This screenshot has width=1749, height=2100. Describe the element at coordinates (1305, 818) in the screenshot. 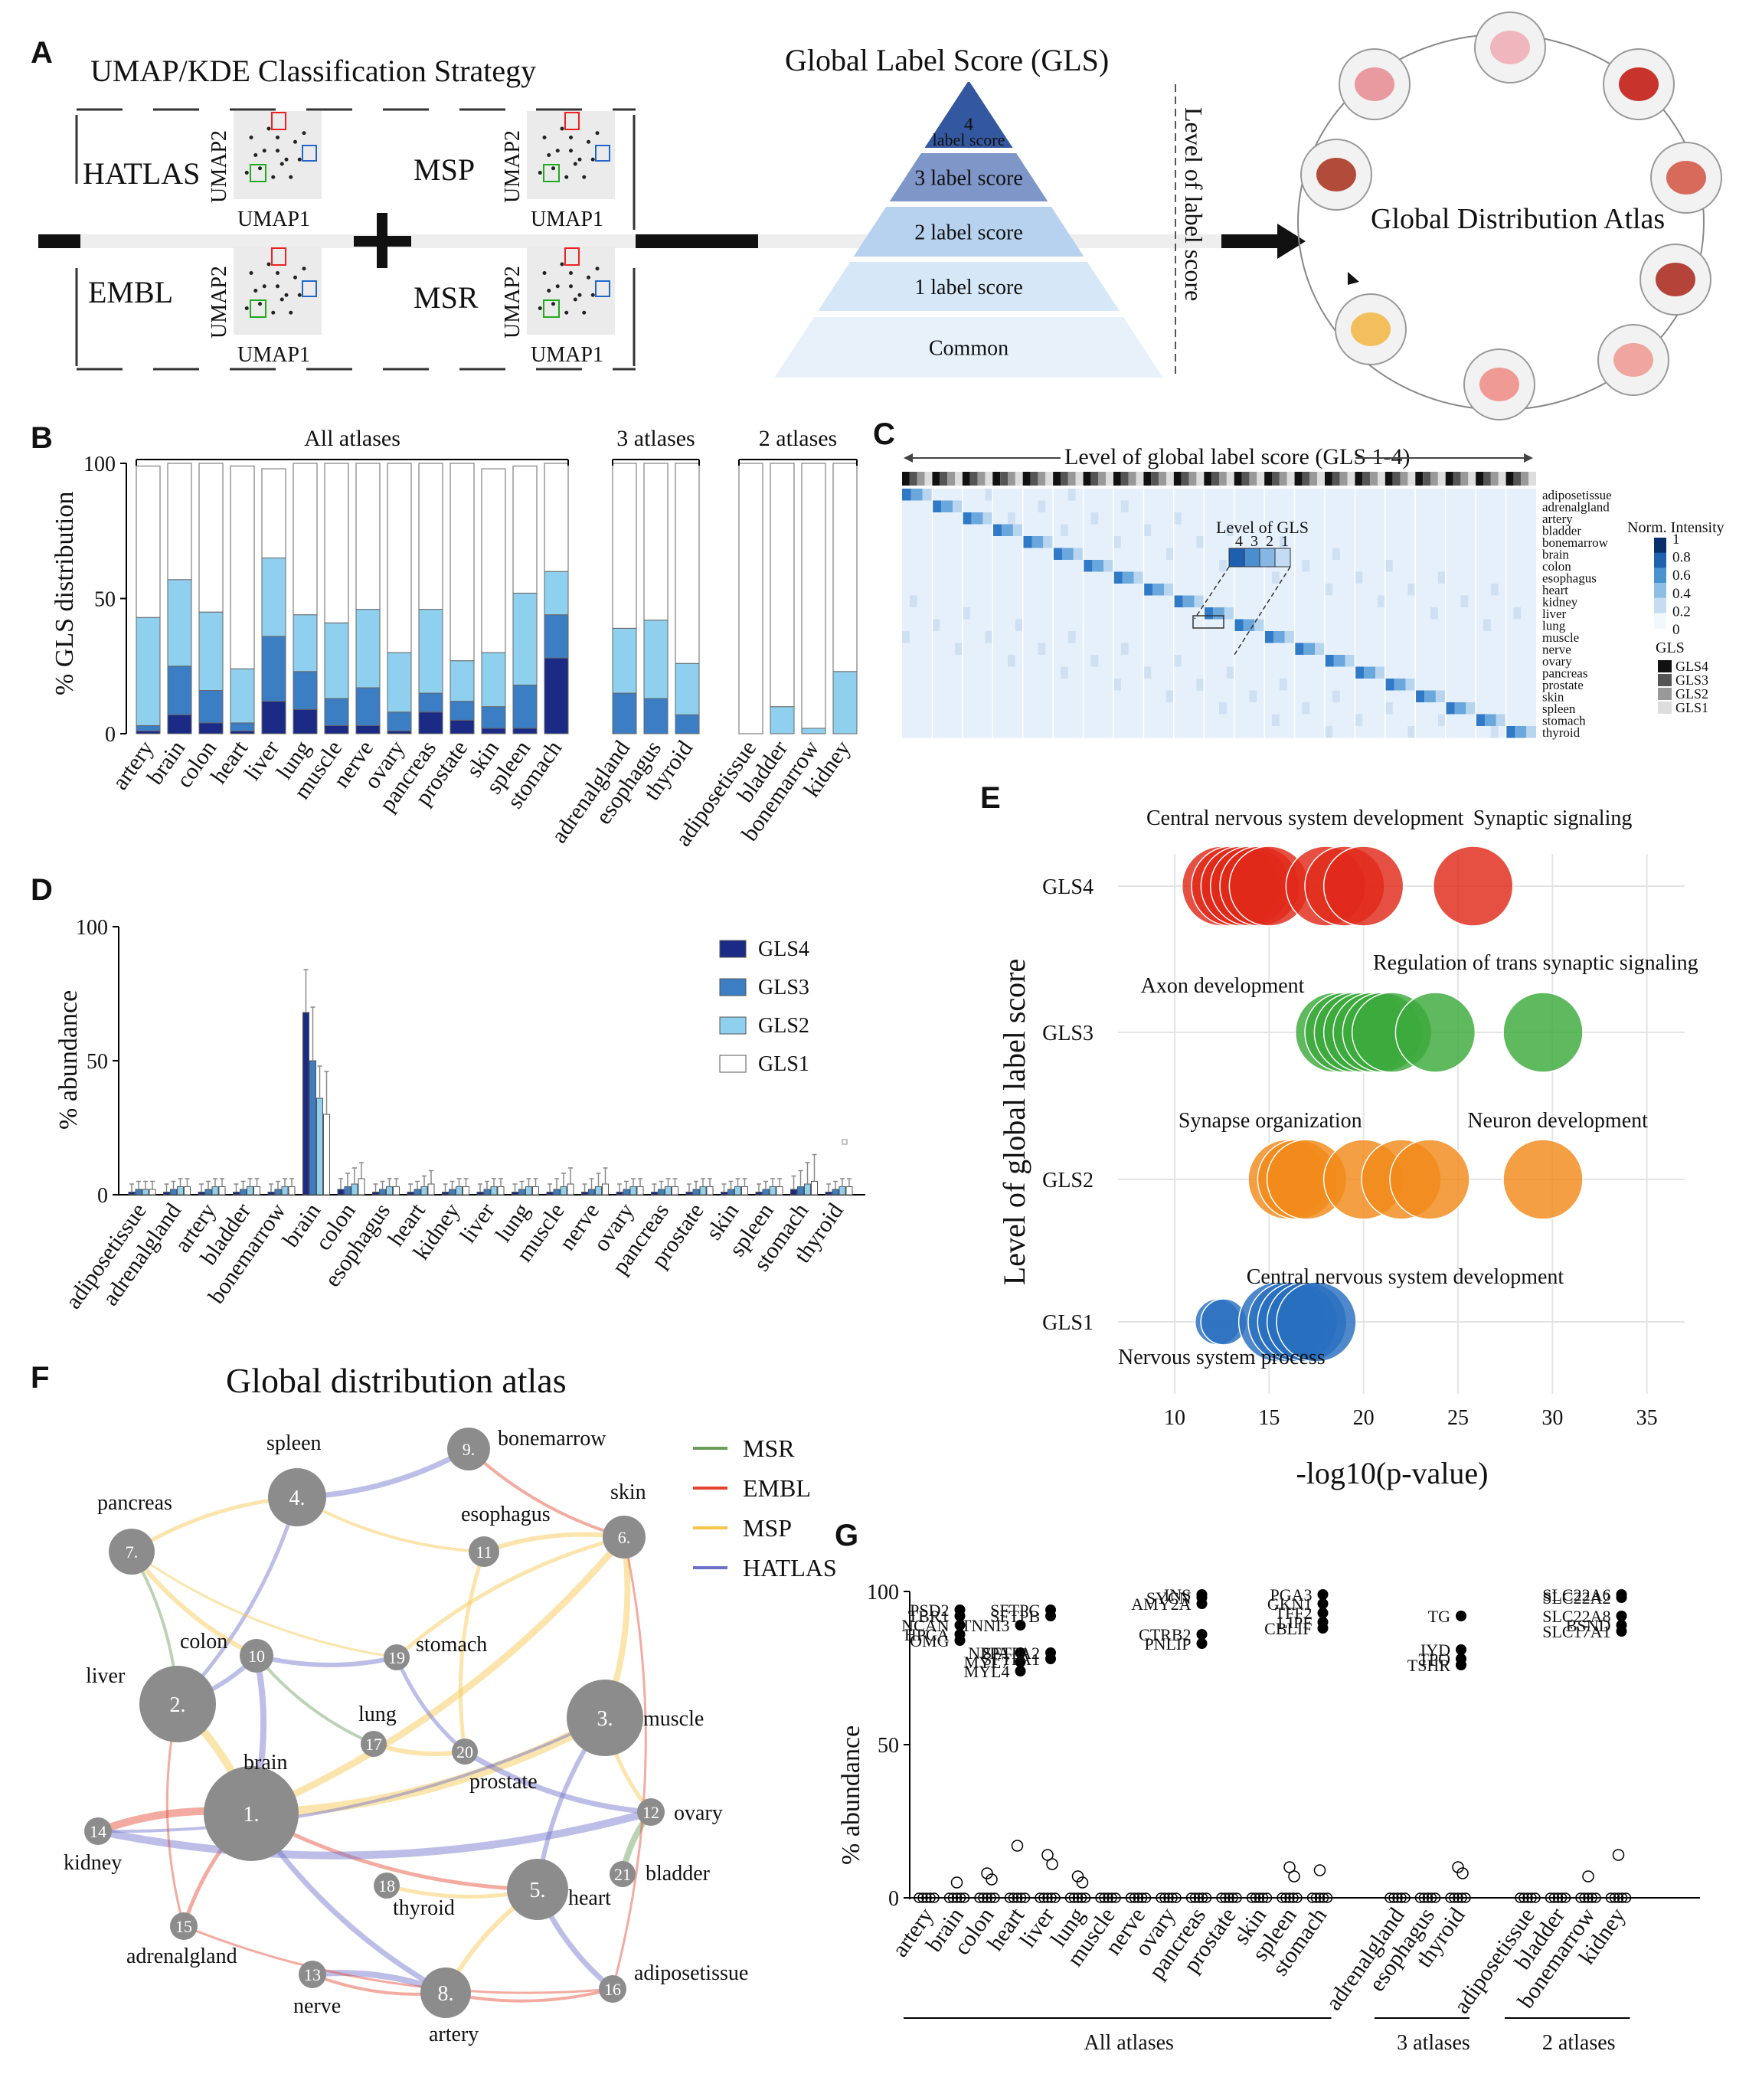

I see `pathway-annotation: Central nervous system development` at that location.